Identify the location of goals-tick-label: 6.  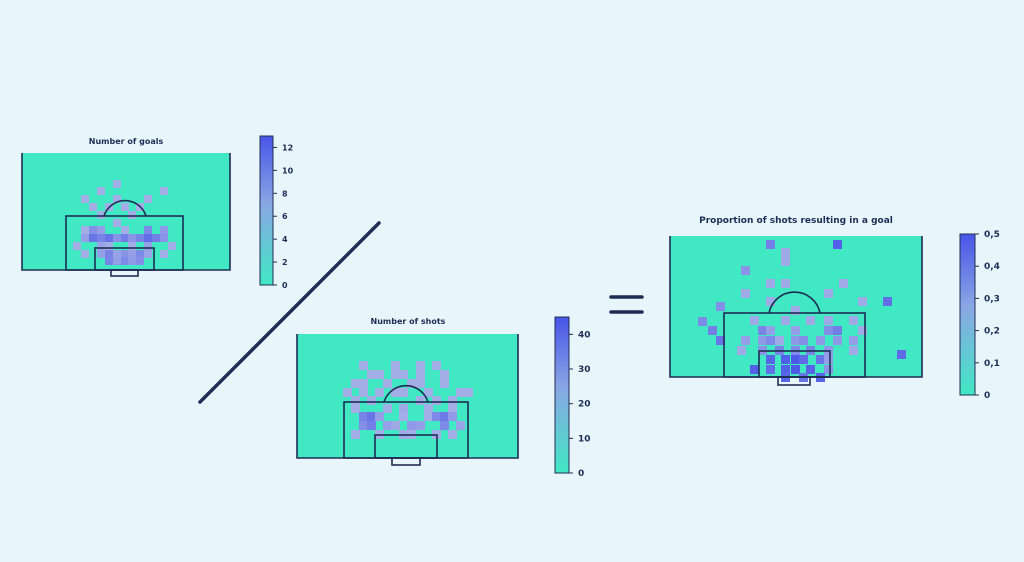
(285, 216).